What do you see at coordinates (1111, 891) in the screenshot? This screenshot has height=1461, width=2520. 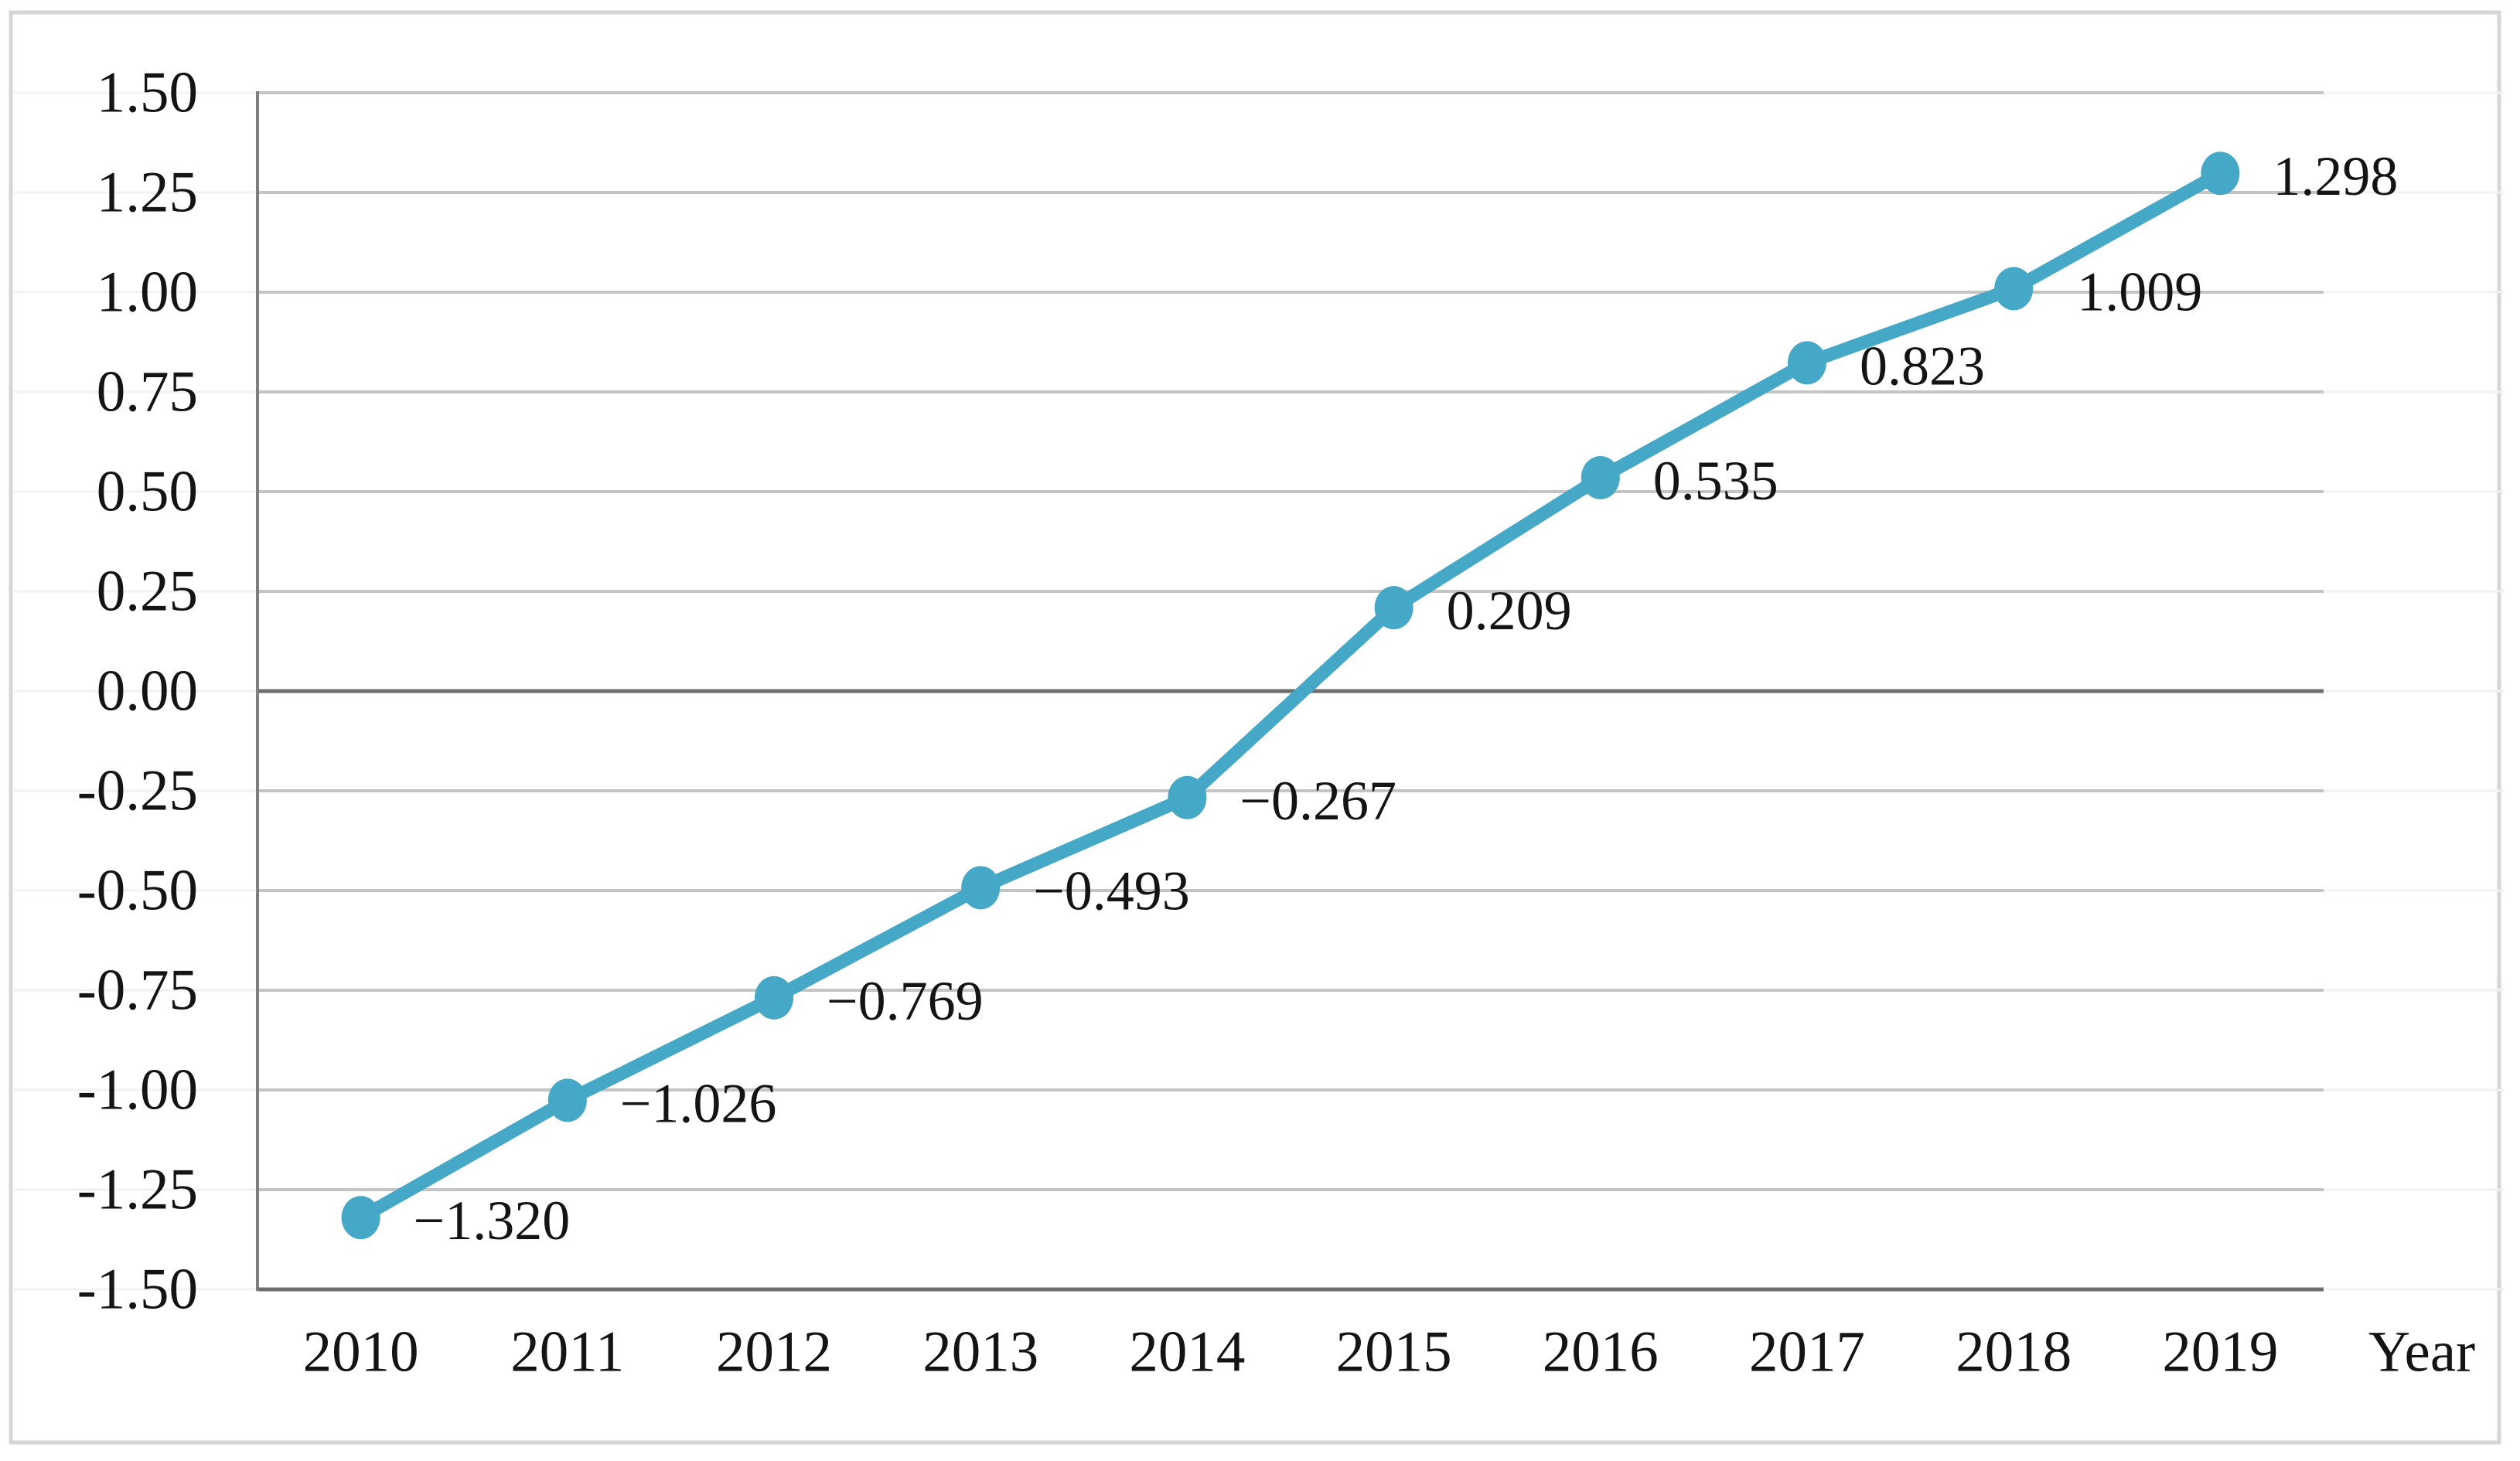 I see `data-point-label: −0.493` at bounding box center [1111, 891].